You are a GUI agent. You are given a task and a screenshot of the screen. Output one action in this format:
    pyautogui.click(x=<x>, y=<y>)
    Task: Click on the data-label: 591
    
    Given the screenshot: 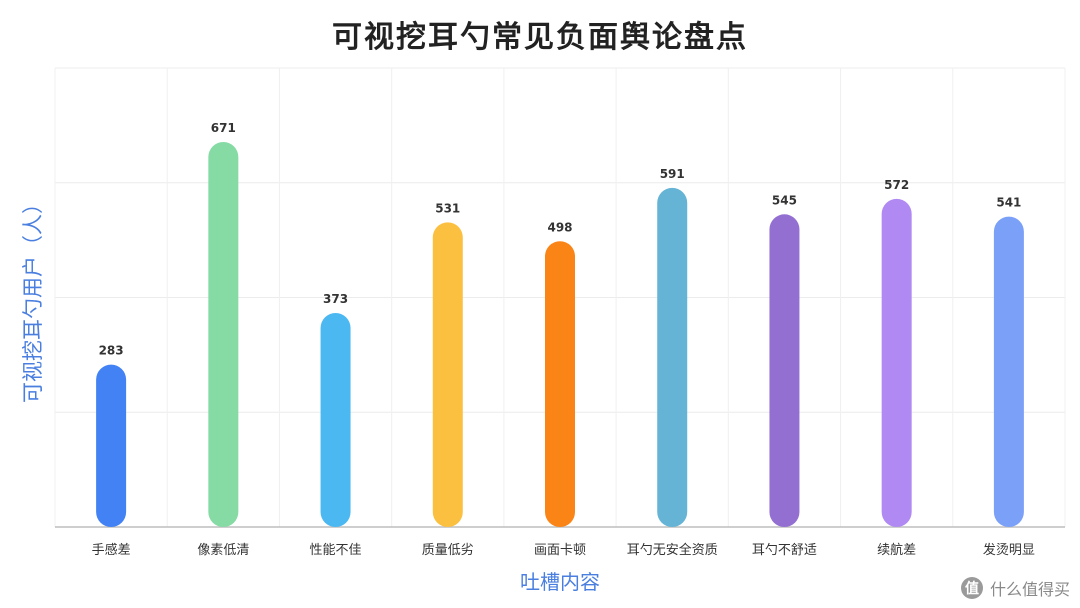 What is the action you would take?
    pyautogui.click(x=672, y=174)
    